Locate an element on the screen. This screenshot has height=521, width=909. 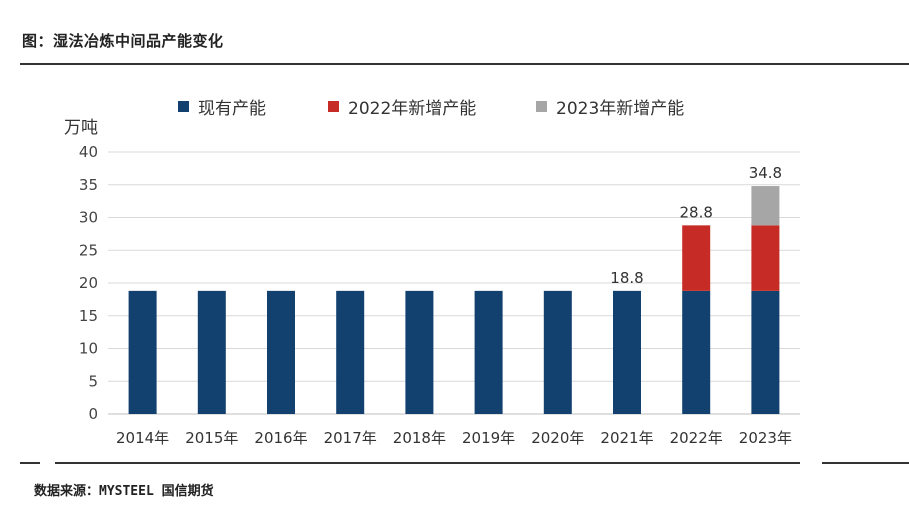
top-rule is located at coordinates (464, 64).